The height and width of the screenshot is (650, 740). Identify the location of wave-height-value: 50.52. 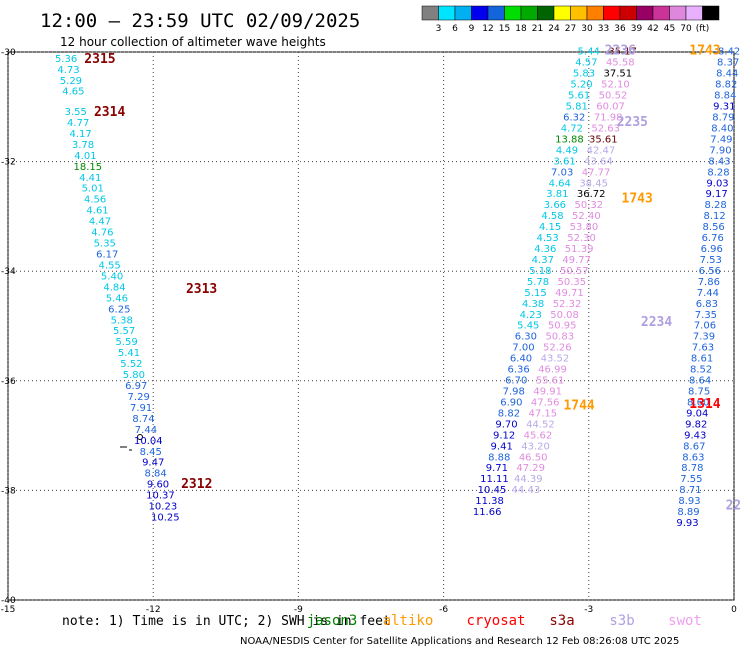
(613, 96).